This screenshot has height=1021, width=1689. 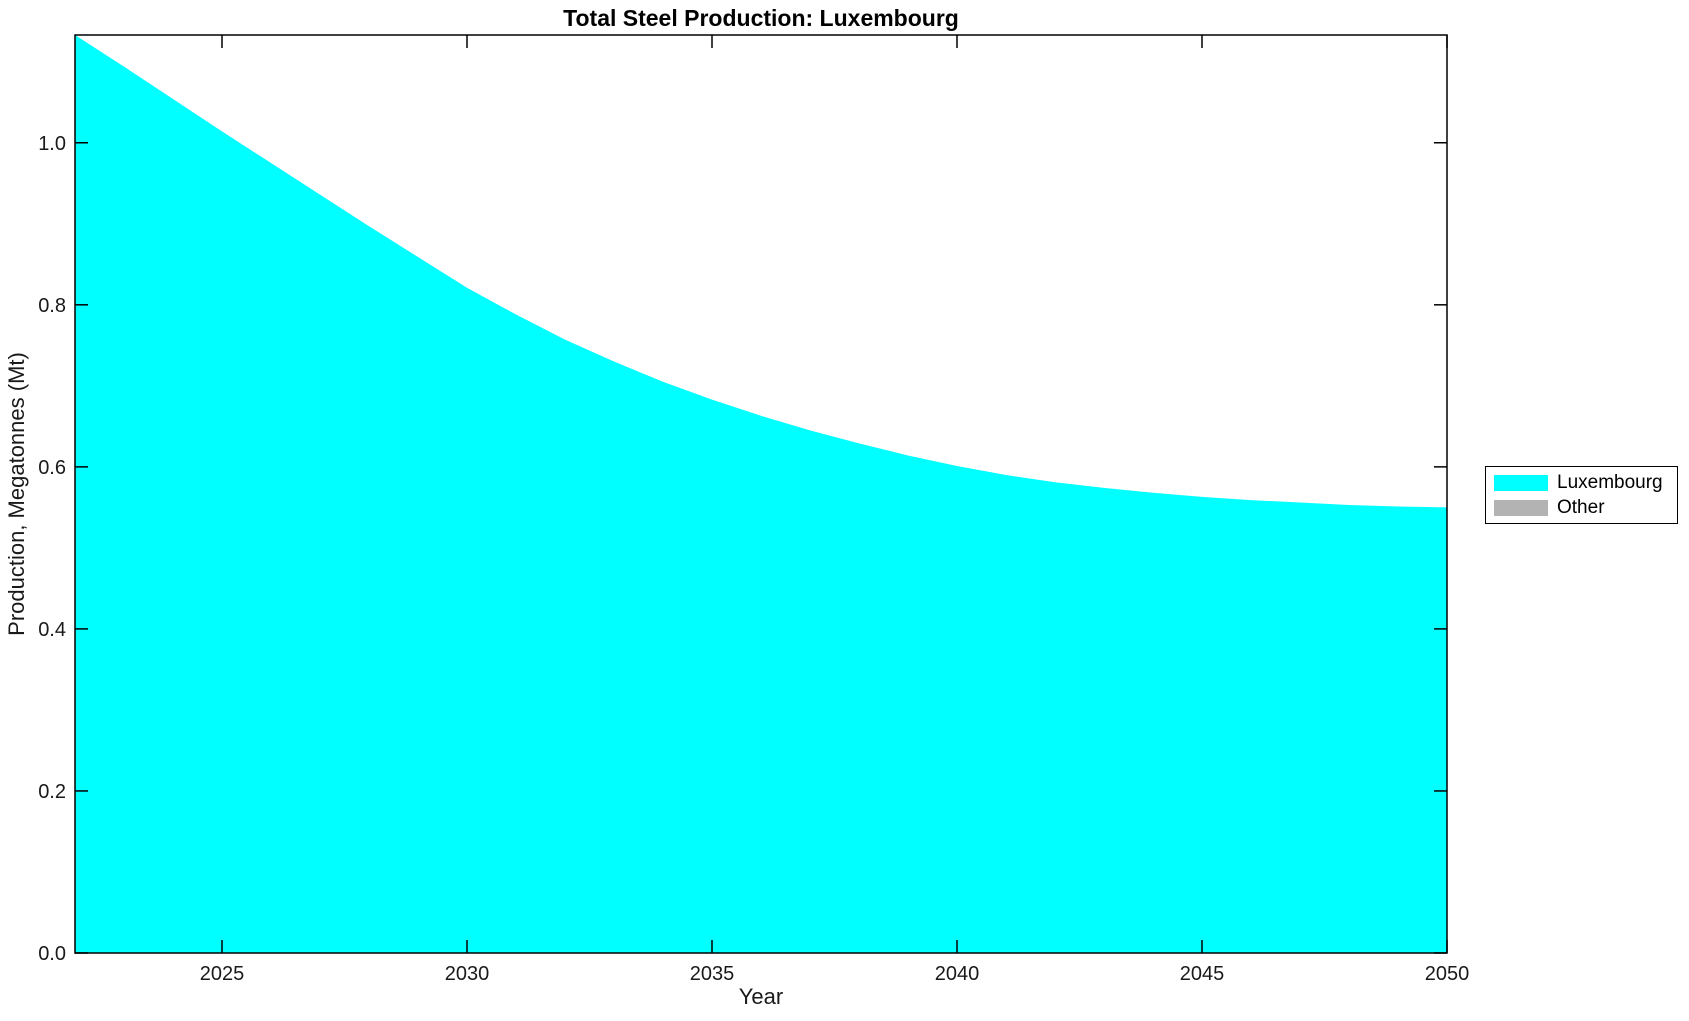 What do you see at coordinates (1521, 482) in the screenshot?
I see `legend-swatch-luxembourg` at bounding box center [1521, 482].